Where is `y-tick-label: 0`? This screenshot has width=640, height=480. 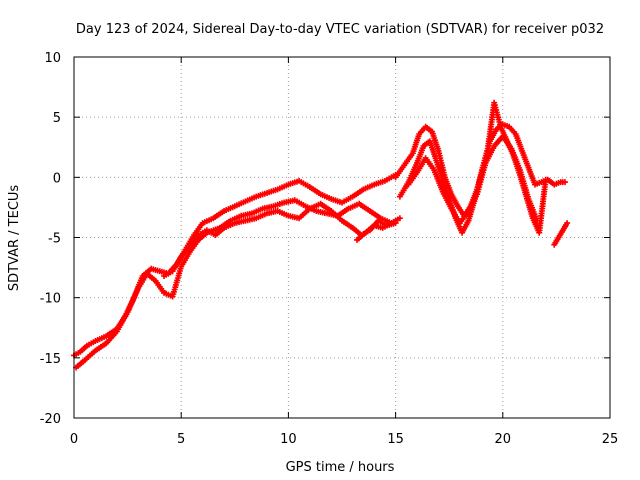
y-tick-label: 0 is located at coordinates (57, 178).